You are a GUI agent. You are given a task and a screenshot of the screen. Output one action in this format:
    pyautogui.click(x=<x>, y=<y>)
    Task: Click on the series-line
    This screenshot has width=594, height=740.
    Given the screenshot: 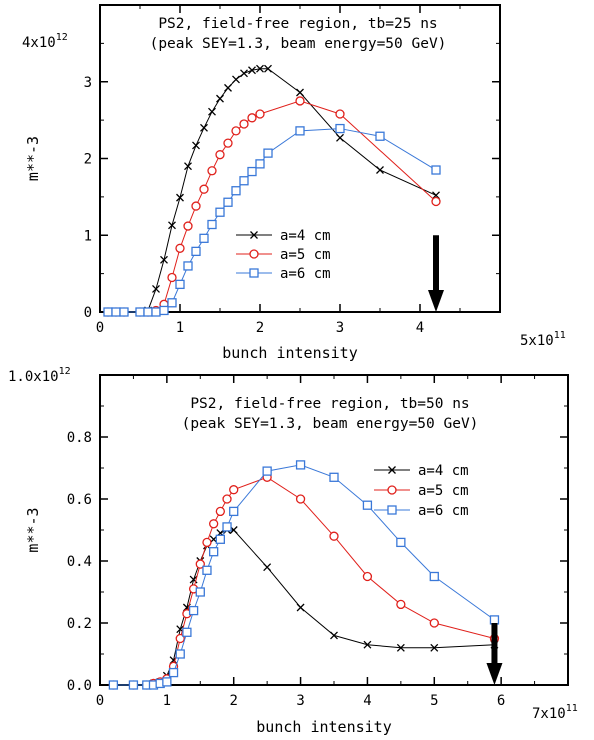 What is the action you would take?
    pyautogui.click(x=304, y=607)
    